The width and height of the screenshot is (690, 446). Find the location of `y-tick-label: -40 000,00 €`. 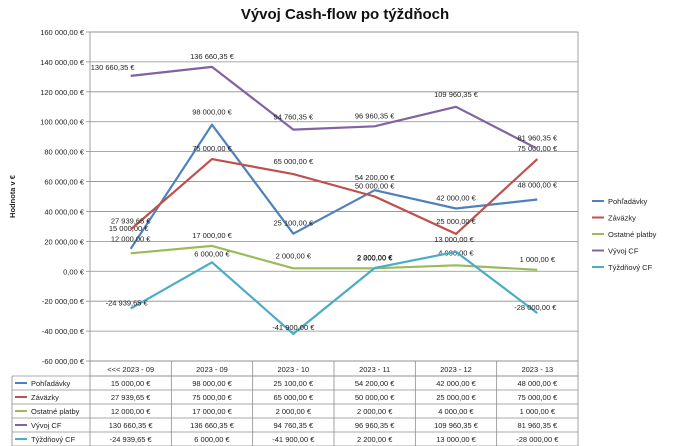

y-tick-label: -40 000,00 € is located at coordinates (63, 331).